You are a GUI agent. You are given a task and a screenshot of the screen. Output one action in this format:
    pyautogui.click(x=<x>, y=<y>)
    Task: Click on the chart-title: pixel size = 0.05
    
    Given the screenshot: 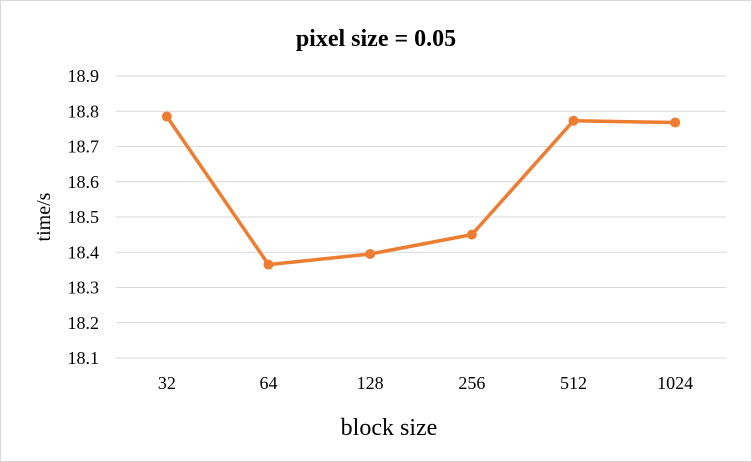 What is the action you would take?
    pyautogui.click(x=376, y=39)
    